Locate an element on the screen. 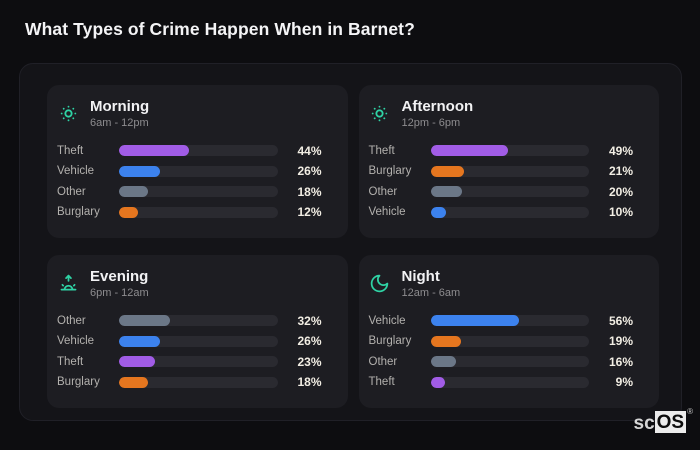 The width and height of the screenshot is (700, 450). panel-time-range: 12am - 6am is located at coordinates (431, 293).